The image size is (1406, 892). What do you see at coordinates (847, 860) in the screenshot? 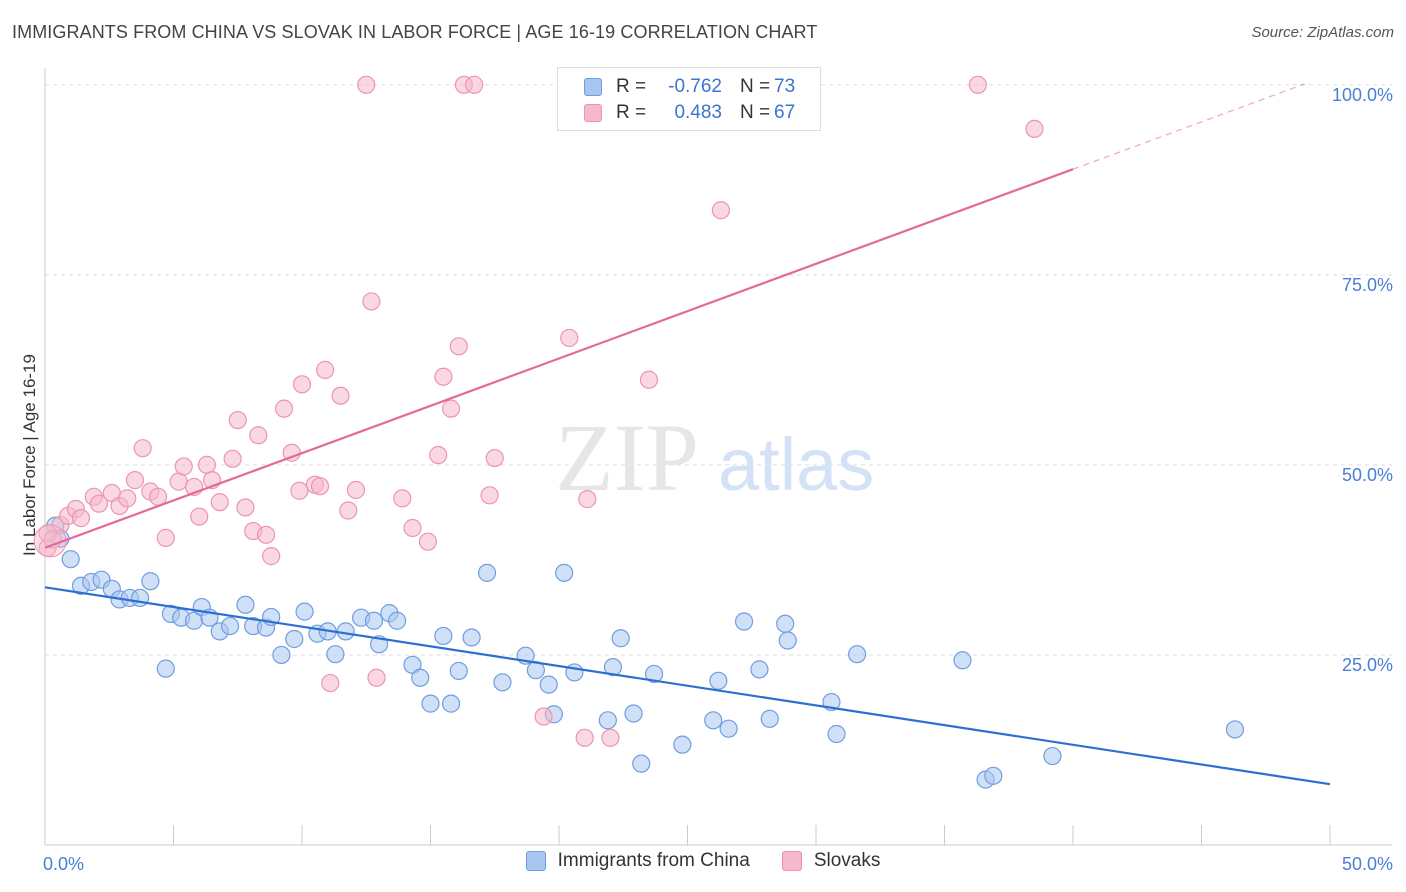
I see `legend-label-slovak: Slovaks` at bounding box center [847, 860].